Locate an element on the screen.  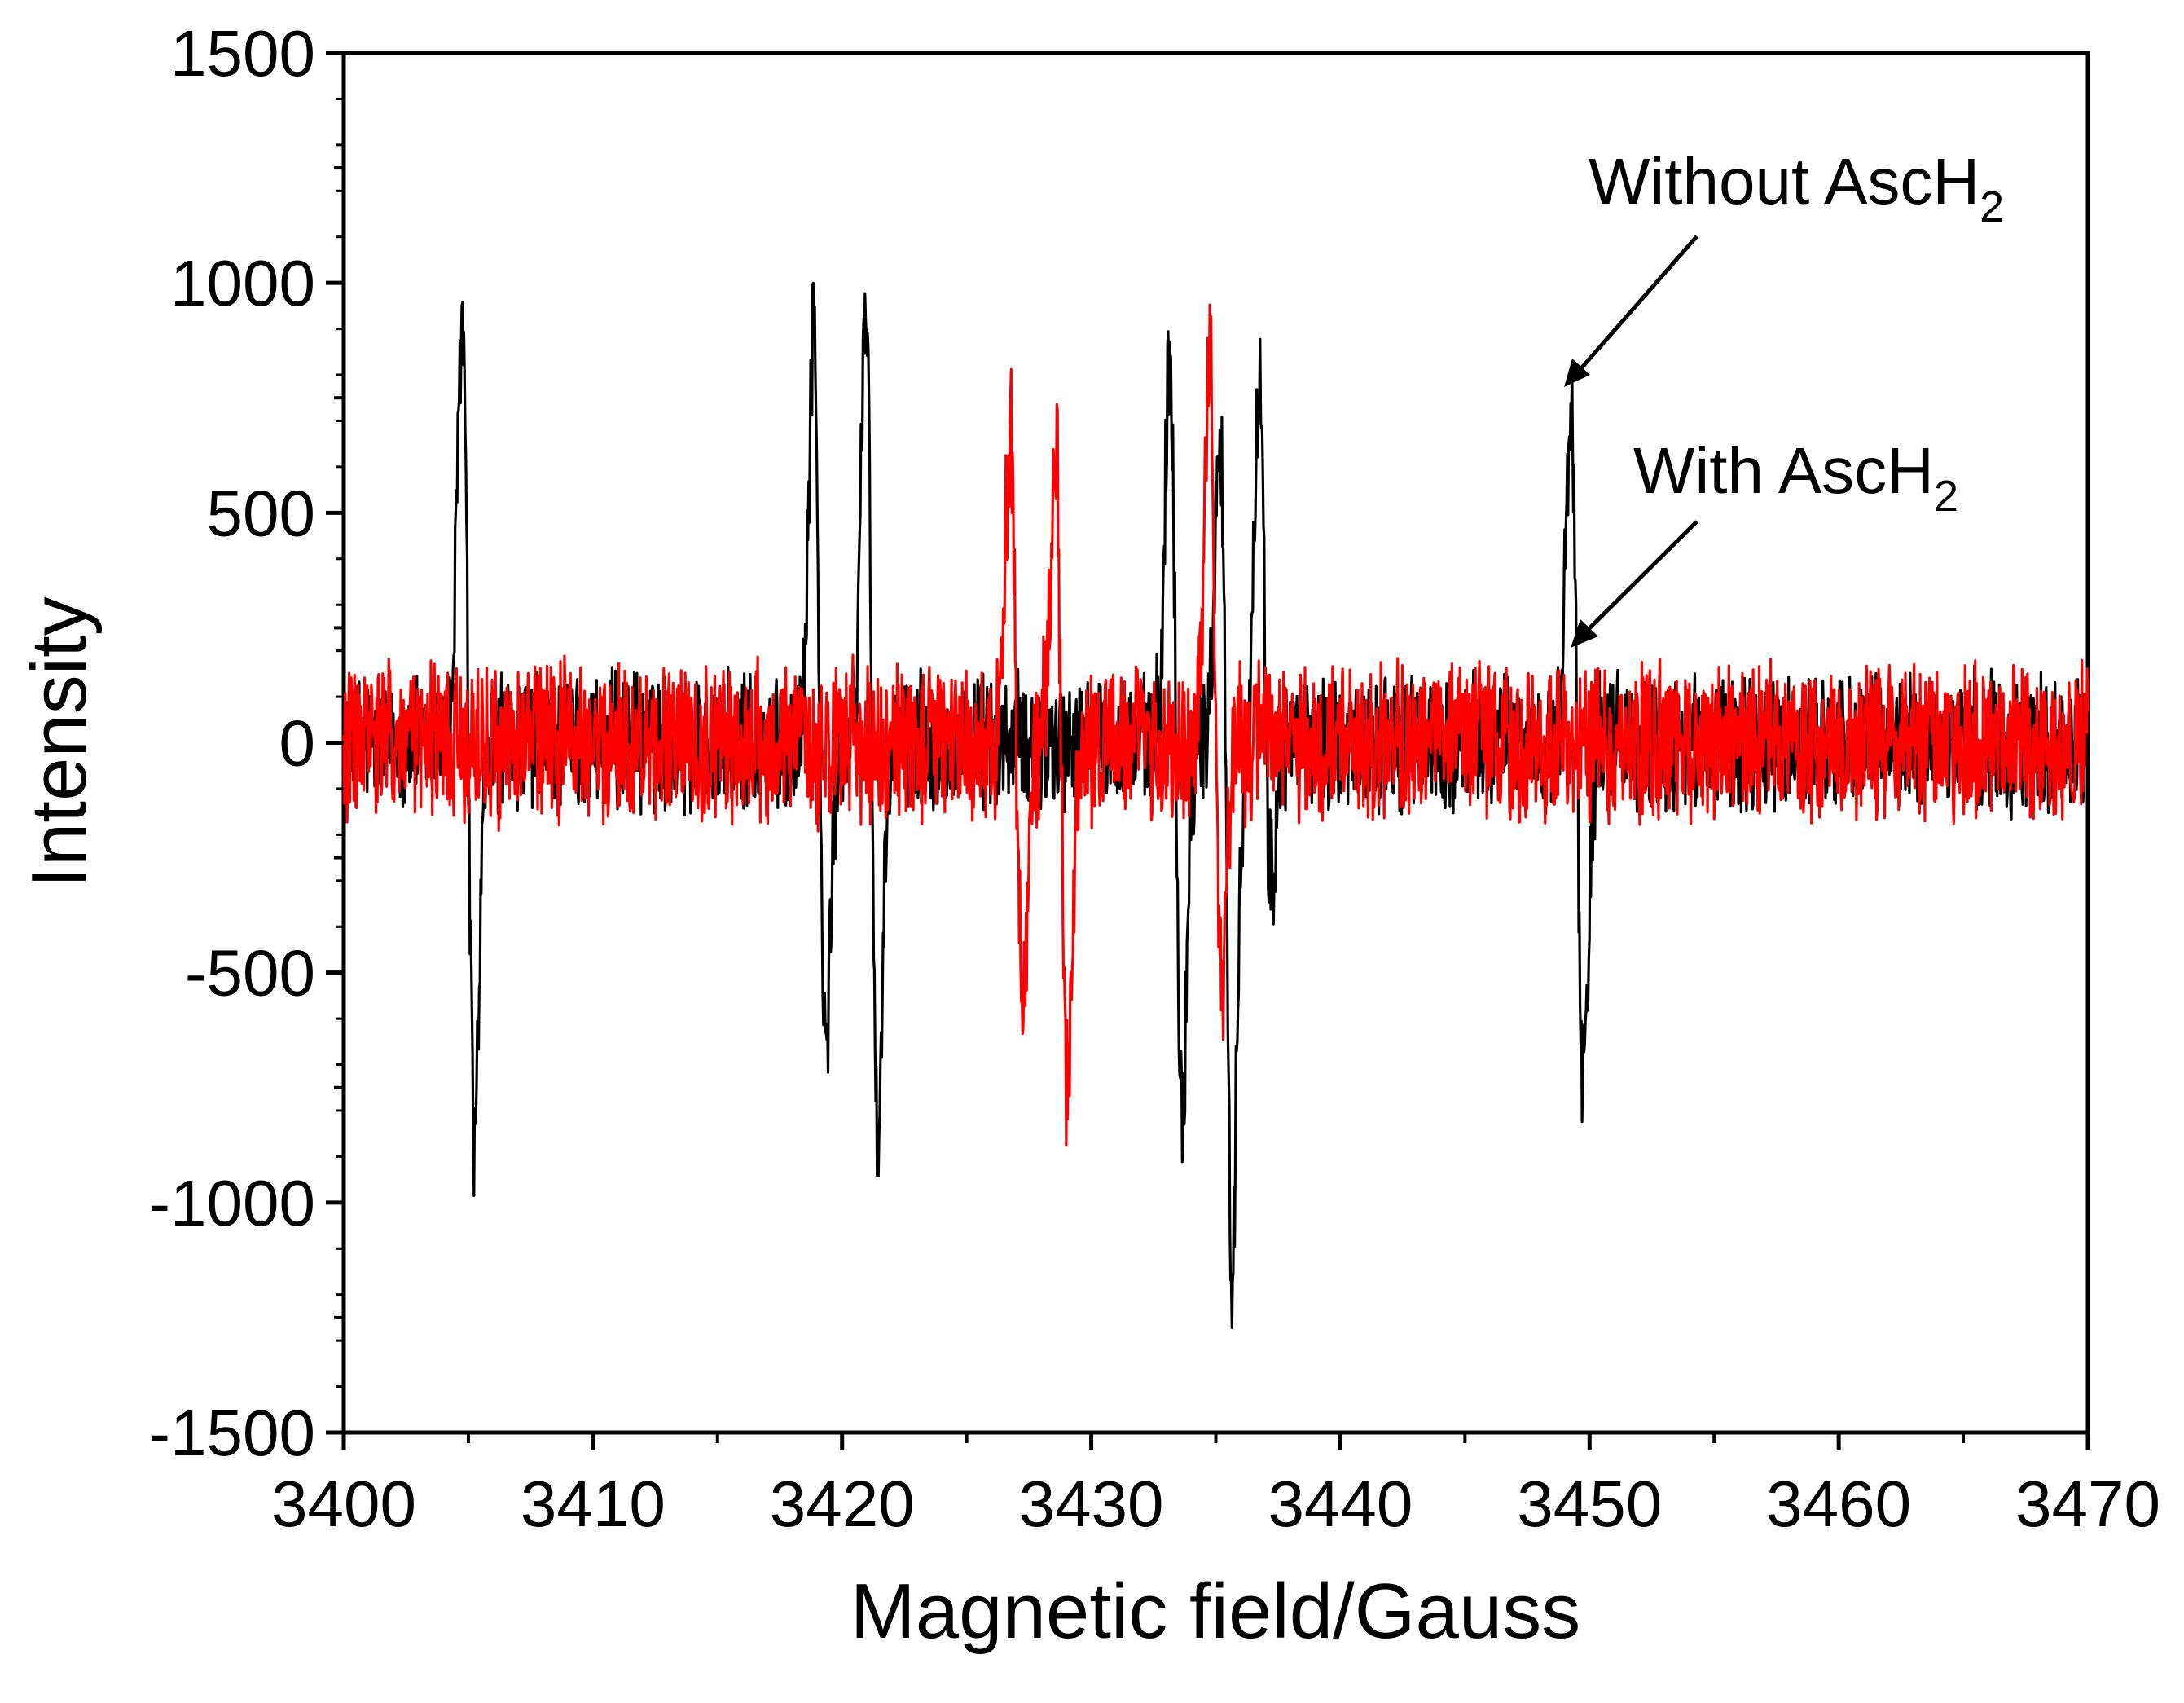
y-tick-label: -1000 is located at coordinates (232, 1203).